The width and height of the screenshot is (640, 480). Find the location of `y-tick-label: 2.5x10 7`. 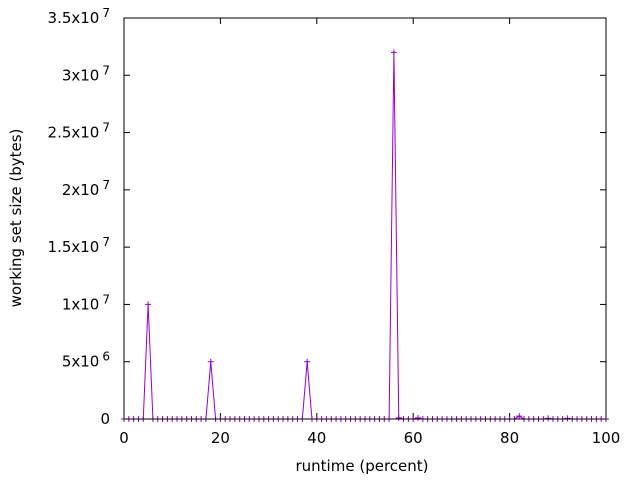

y-tick-label: 2.5x10 7 is located at coordinates (79, 131).